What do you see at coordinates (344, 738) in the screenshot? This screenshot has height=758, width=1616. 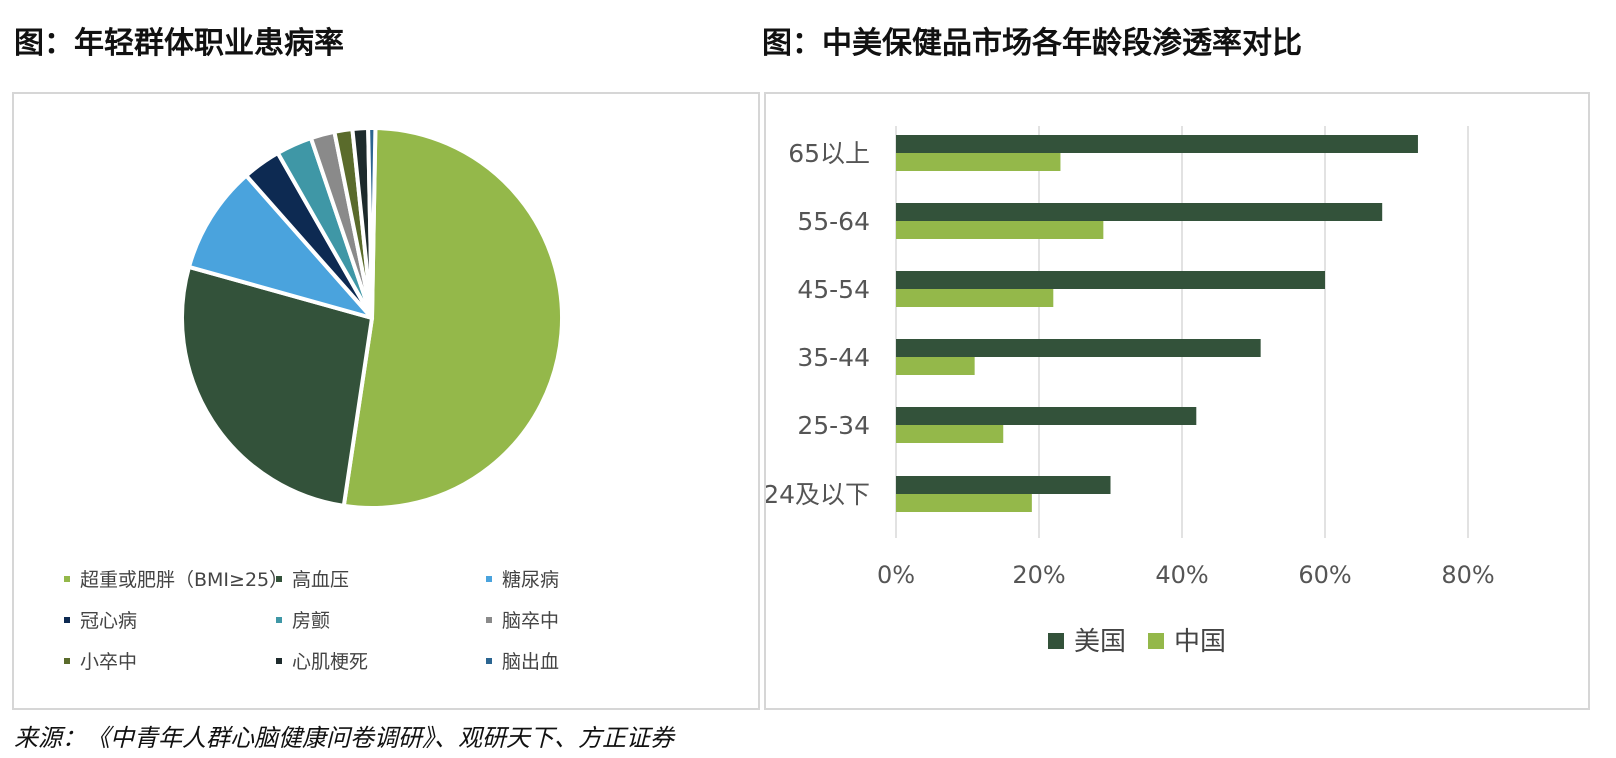 I see `source-note: 来源：《中青年人群心脑健康问卷调研》、观研天下、方正证券` at bounding box center [344, 738].